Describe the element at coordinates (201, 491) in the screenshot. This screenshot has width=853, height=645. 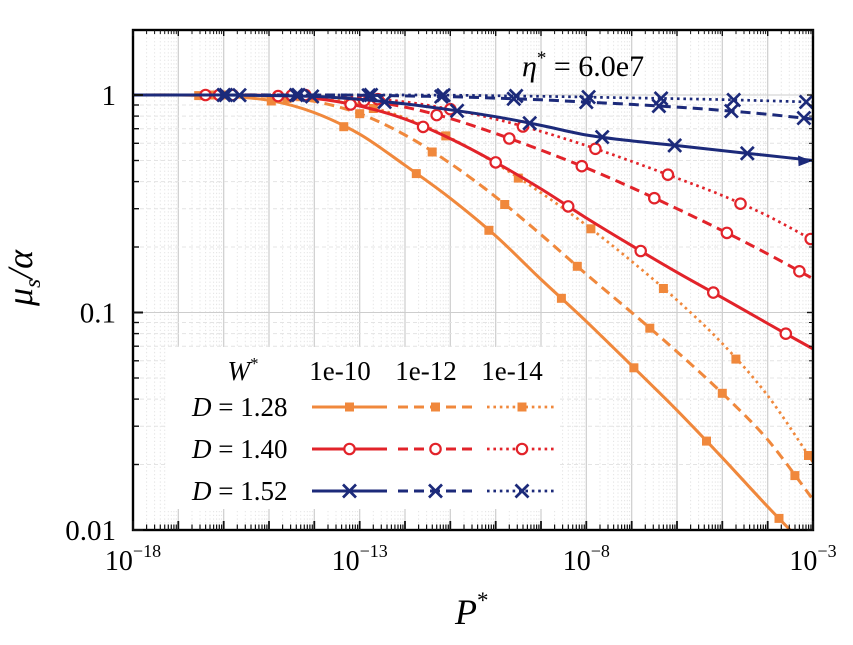
I see `legend-row-d152-var: D` at that location.